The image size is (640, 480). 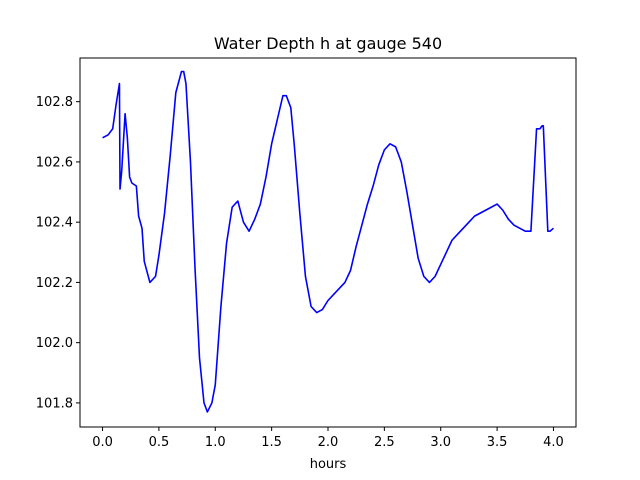 What do you see at coordinates (159, 442) in the screenshot?
I see `x-tick-label: 0.5` at bounding box center [159, 442].